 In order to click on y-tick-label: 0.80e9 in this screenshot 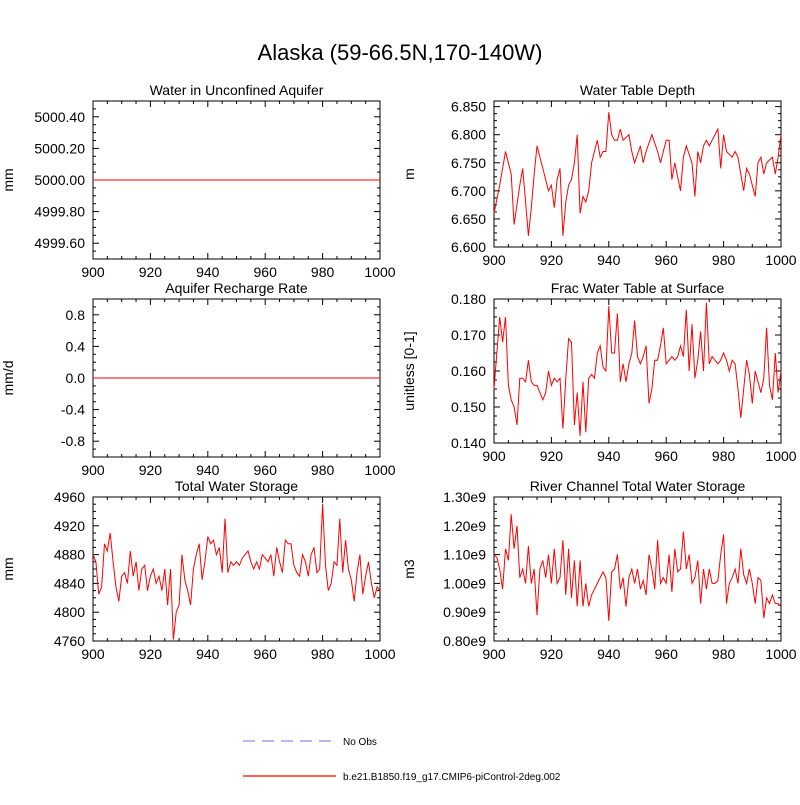, I will do `click(464, 641)`.